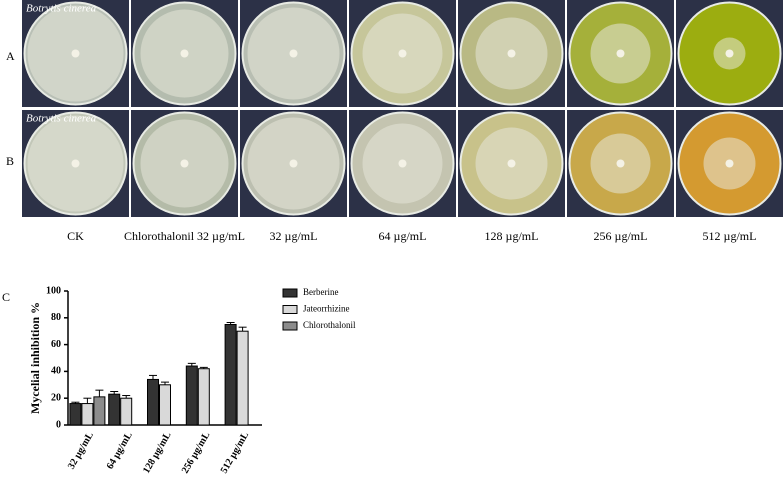  I want to click on column-label: 128 µg/mL, so click(512, 236).